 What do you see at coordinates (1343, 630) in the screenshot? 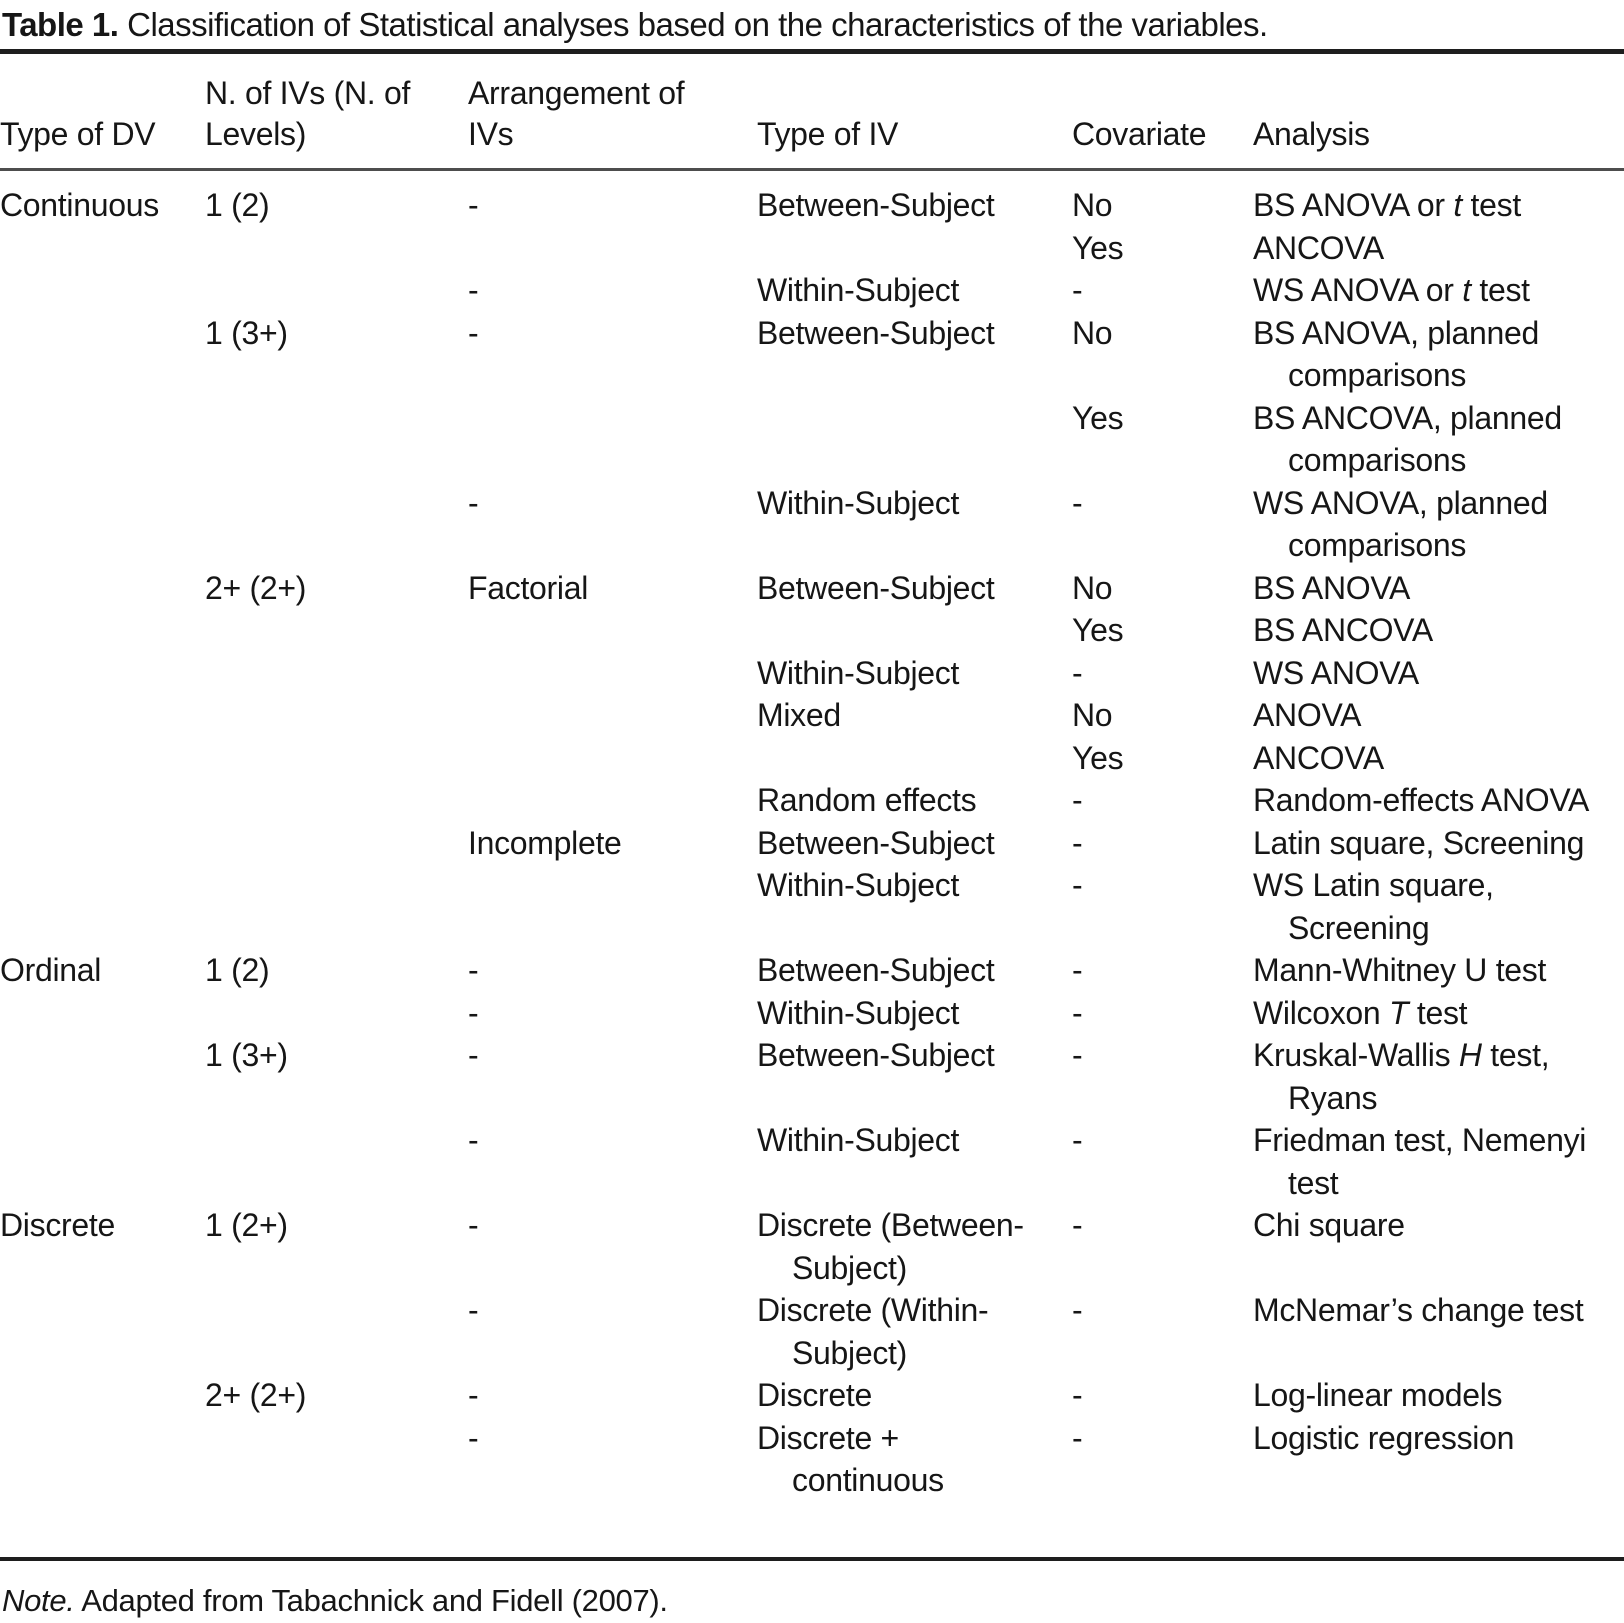
I see `cell-analysis: BS ANCOVA` at bounding box center [1343, 630].